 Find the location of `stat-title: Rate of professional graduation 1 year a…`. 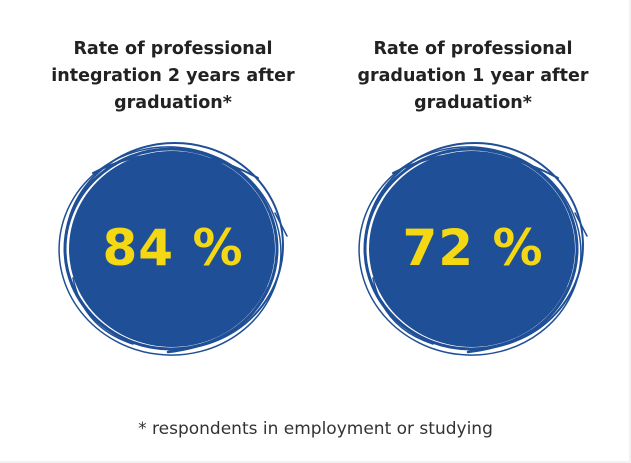

stat-title: Rate of professional graduation 1 year a… is located at coordinates (473, 76).